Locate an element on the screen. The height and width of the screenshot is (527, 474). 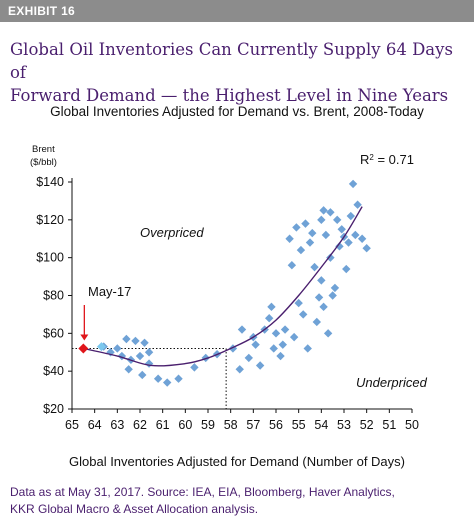
recent-point is located at coordinates (101, 347).